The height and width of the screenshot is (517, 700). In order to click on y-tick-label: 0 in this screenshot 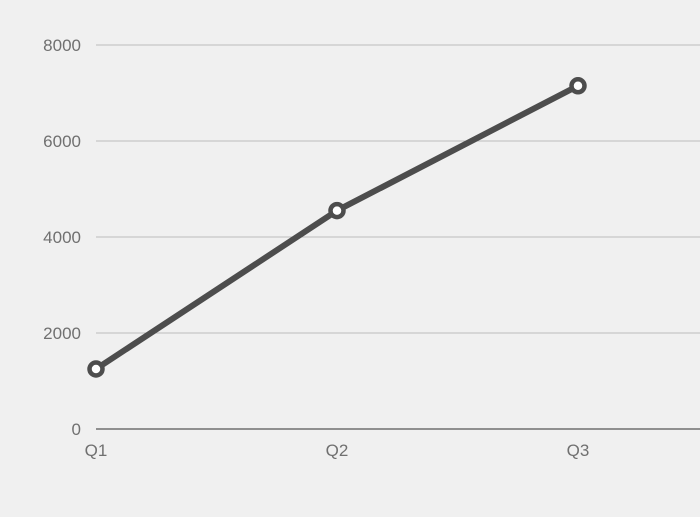, I will do `click(76, 429)`.